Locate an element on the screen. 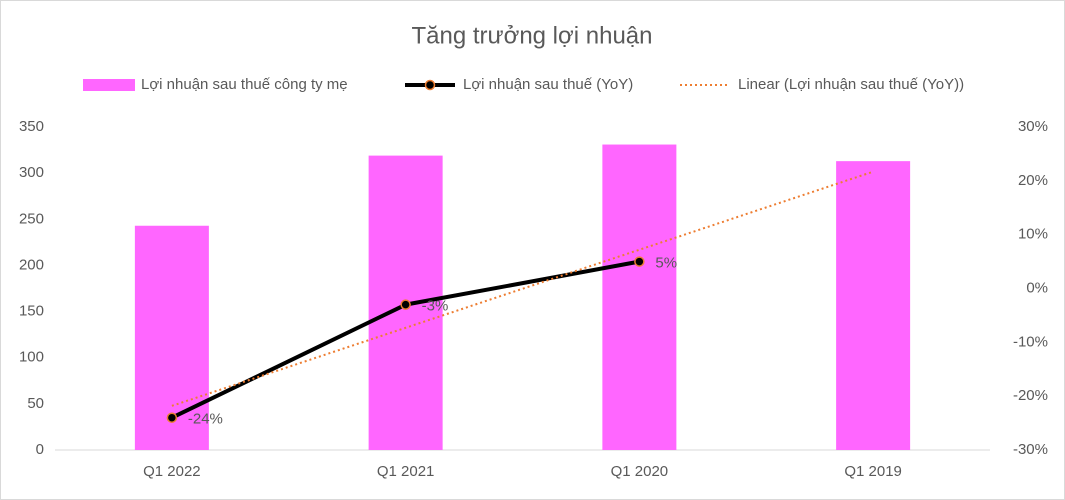 This screenshot has width=1065, height=500. y-tick-label: 150 is located at coordinates (31, 311).